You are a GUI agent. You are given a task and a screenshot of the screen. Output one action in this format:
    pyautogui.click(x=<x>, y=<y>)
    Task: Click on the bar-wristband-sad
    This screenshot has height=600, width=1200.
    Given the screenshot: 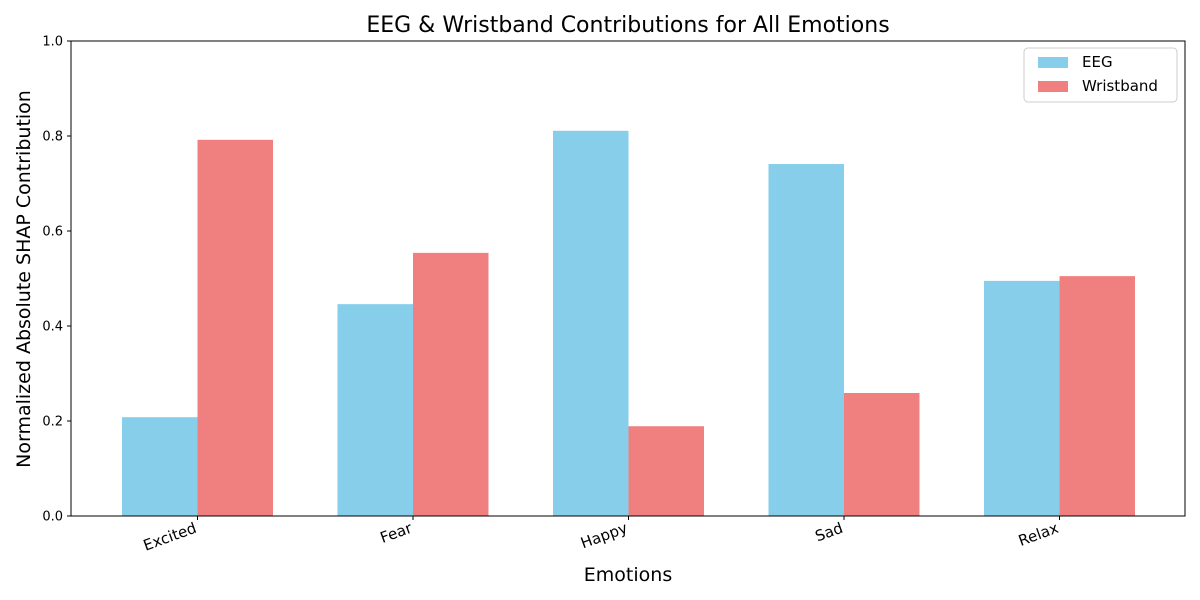 What is the action you would take?
    pyautogui.click(x=882, y=454)
    